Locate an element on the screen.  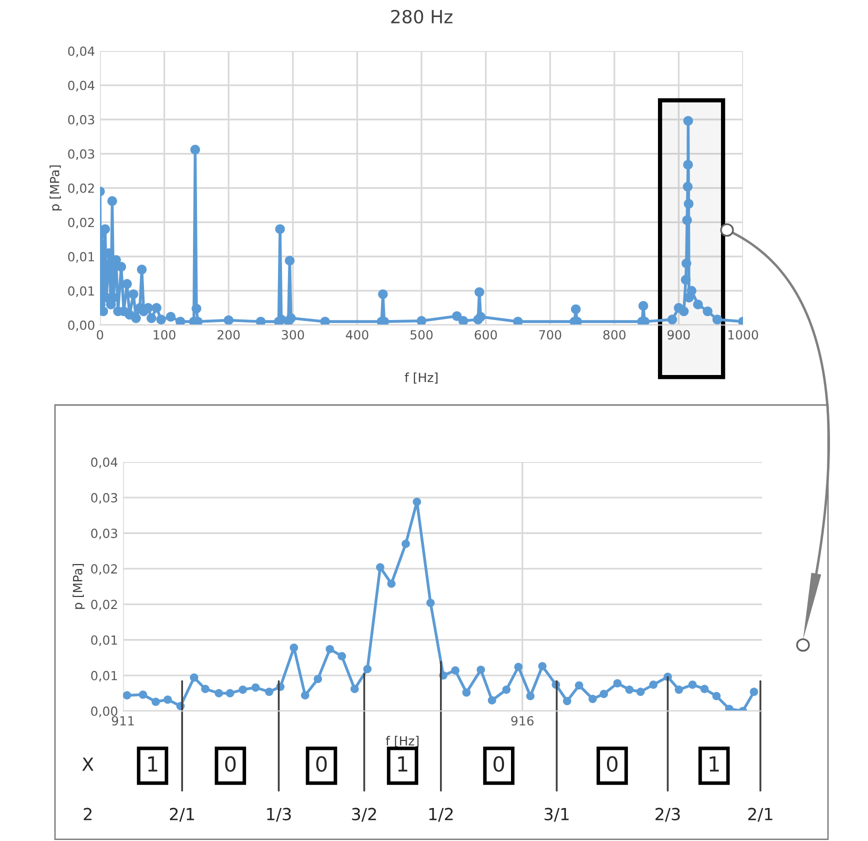
x-tick-label: 500 is located at coordinates (421, 335).